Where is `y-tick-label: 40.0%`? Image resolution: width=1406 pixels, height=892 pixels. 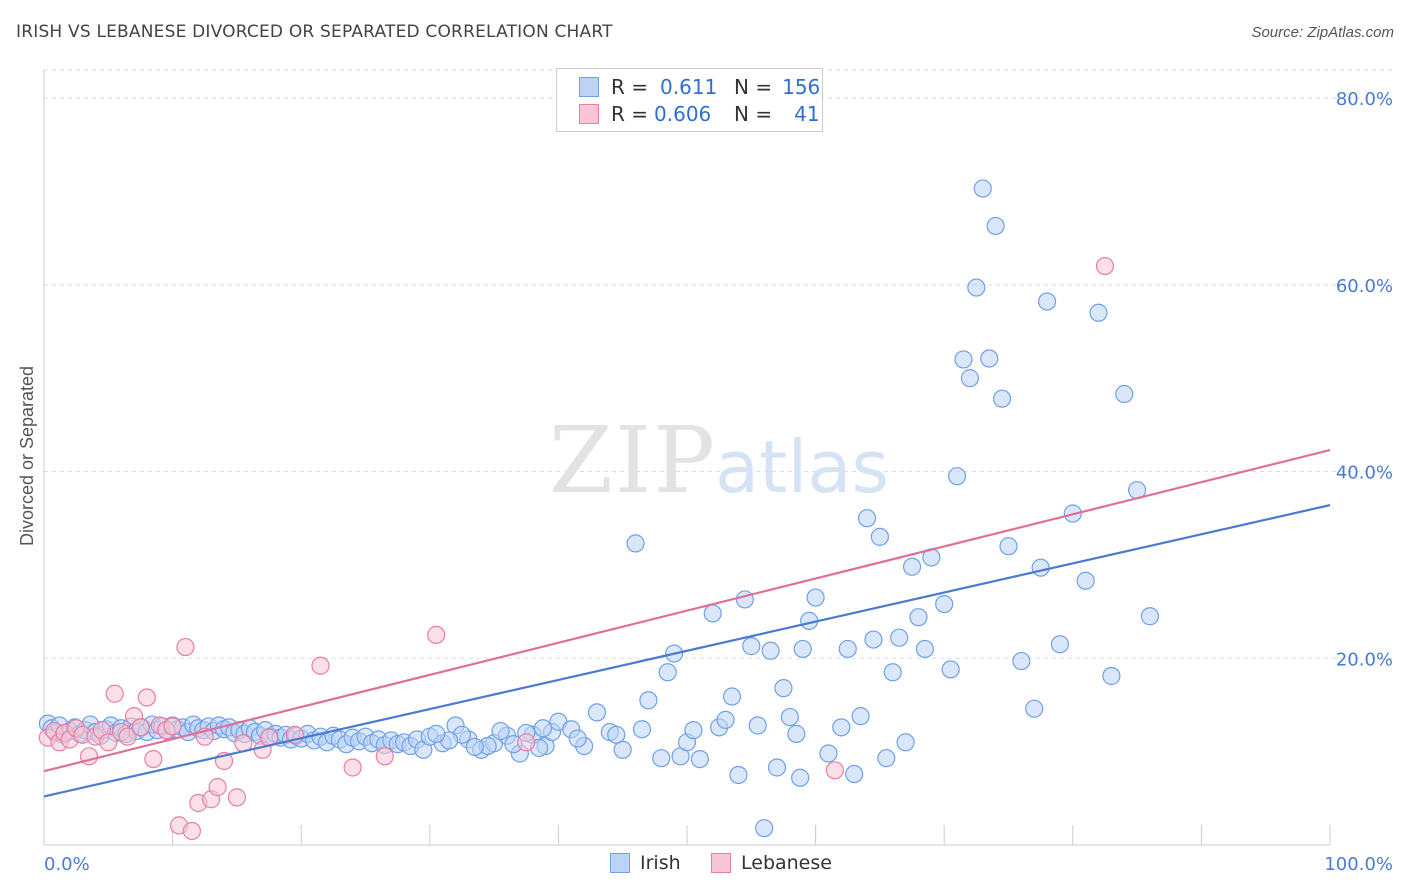
y-tick-label: 40.0% is located at coordinates (1364, 473).